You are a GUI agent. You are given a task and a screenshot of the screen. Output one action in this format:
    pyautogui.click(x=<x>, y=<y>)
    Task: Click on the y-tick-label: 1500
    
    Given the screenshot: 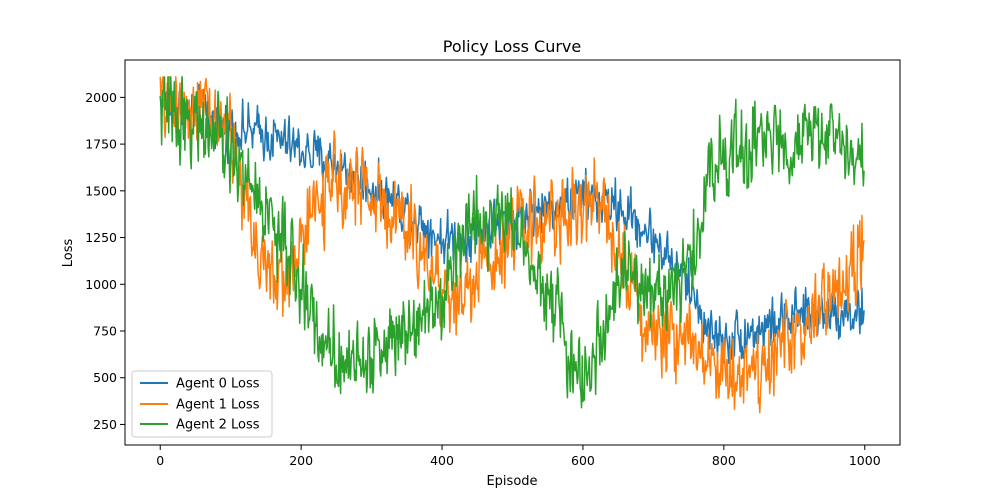 What is the action you would take?
    pyautogui.click(x=101, y=190)
    